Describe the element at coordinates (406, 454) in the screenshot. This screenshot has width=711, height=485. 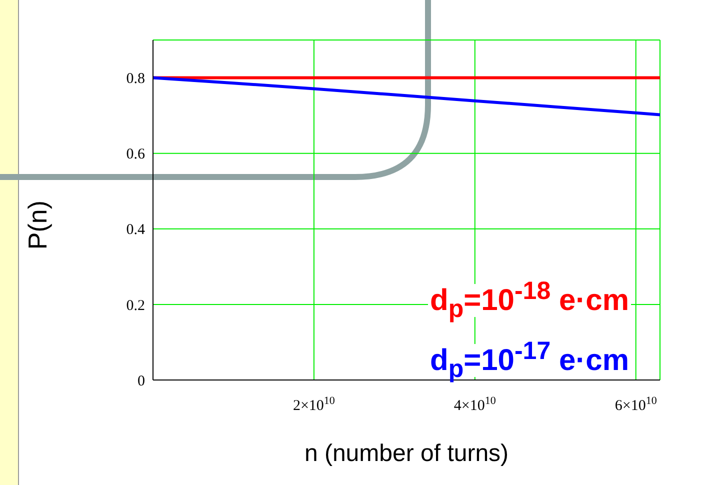
I see `x-axis-title: n (number of turns)` at that location.